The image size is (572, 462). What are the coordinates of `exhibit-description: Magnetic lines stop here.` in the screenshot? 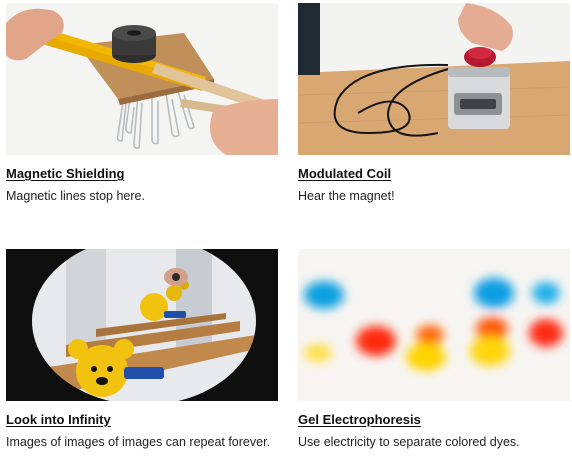 It's located at (75, 196).